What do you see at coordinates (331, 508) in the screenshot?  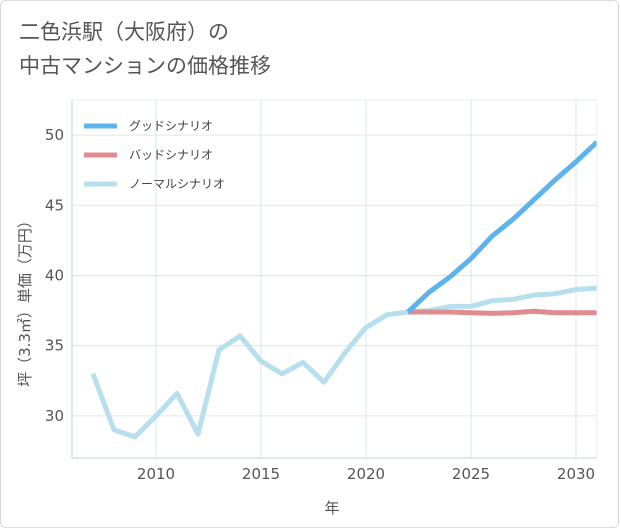 I see `x-axis-label: 年` at bounding box center [331, 508].